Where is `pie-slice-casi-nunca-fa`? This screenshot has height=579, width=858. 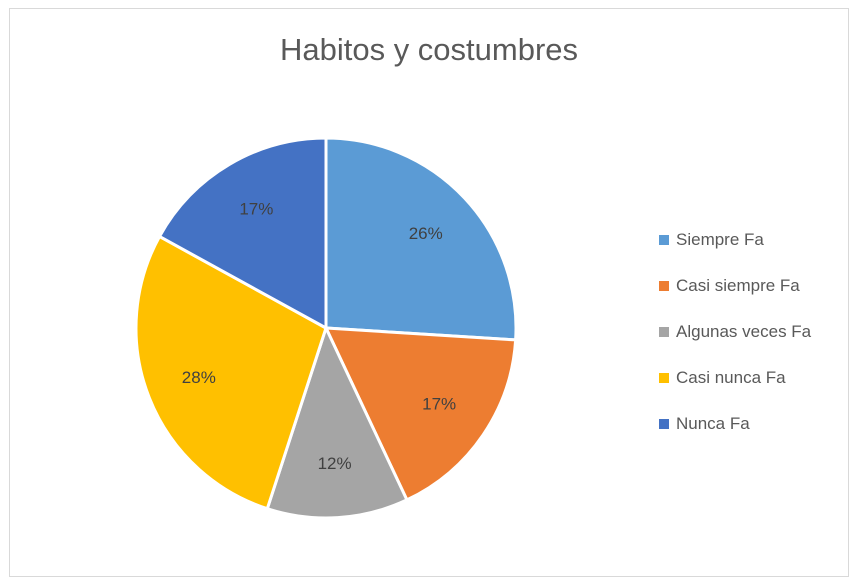 pie-slice-casi-nunca-fa is located at coordinates (231, 372).